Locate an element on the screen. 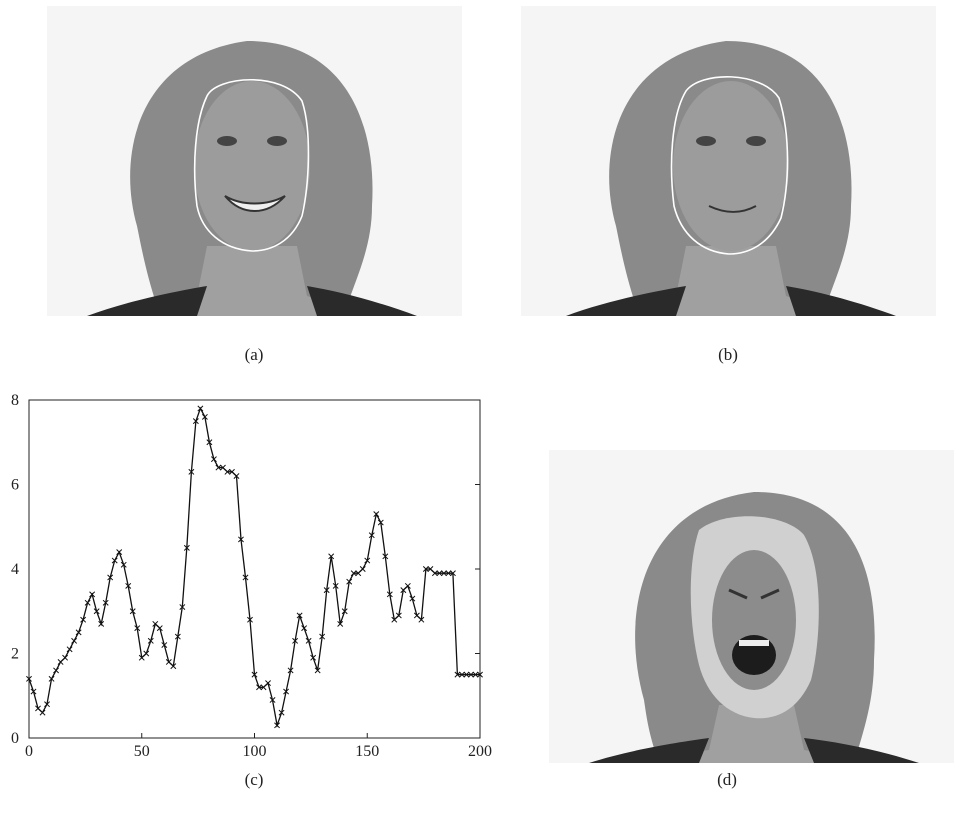 The image size is (954, 814). x-tick-label: 150 is located at coordinates (367, 751).